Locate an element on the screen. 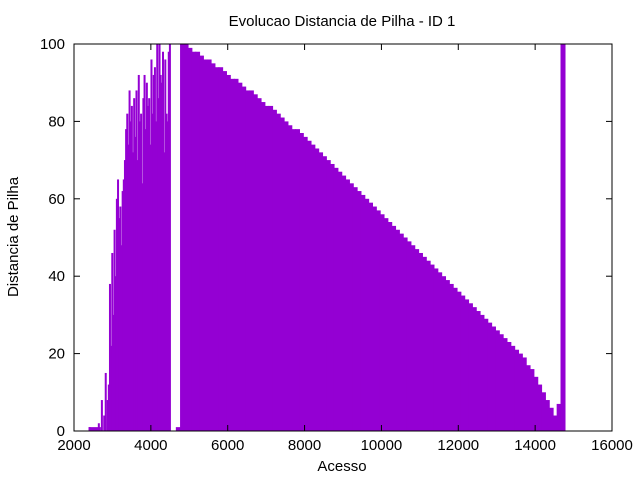 This screenshot has width=640, height=480. chart-title: Evolucao Distancia de Pilha - ID 1 is located at coordinates (342, 21).